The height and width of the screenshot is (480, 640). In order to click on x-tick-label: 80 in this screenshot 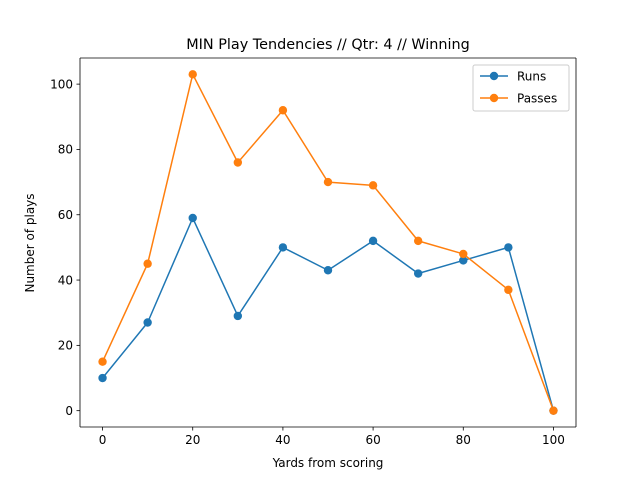, I will do `click(463, 440)`.